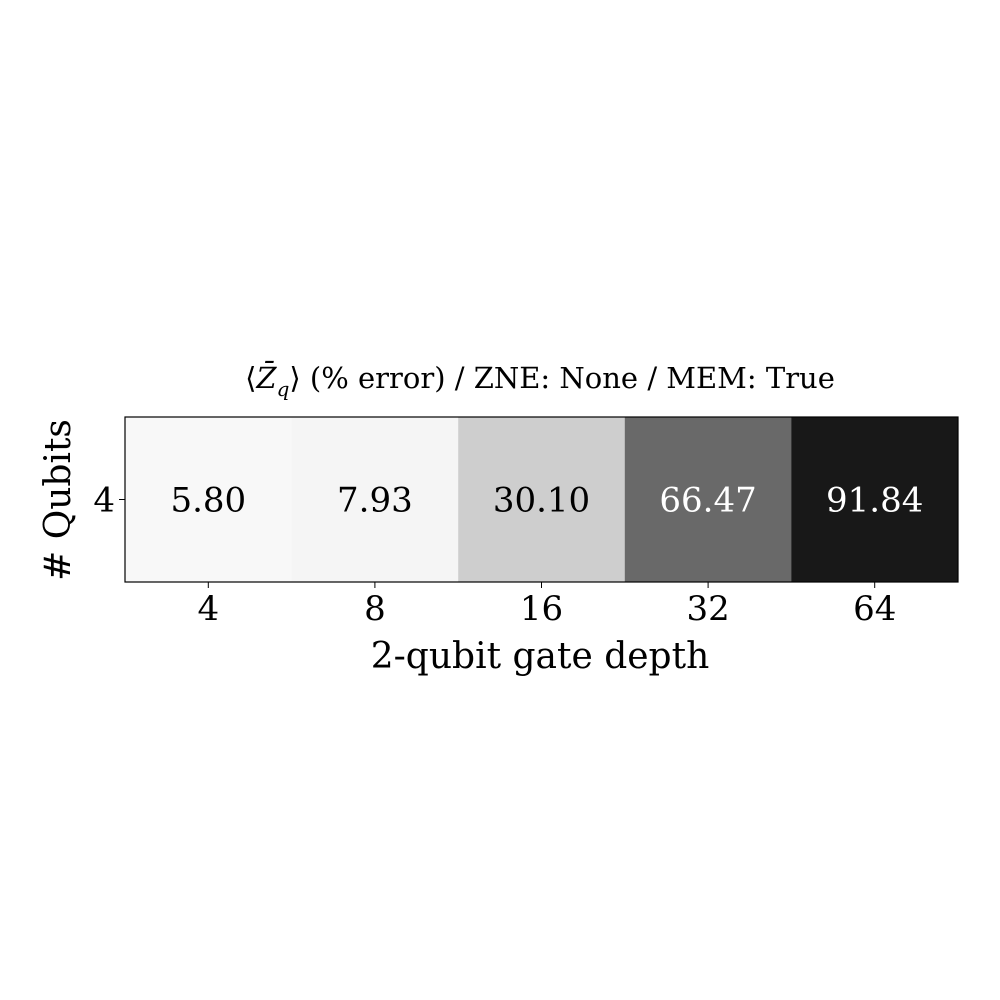 The width and height of the screenshot is (1000, 1000). I want to click on cell-value-label: 5.80, so click(208, 501).